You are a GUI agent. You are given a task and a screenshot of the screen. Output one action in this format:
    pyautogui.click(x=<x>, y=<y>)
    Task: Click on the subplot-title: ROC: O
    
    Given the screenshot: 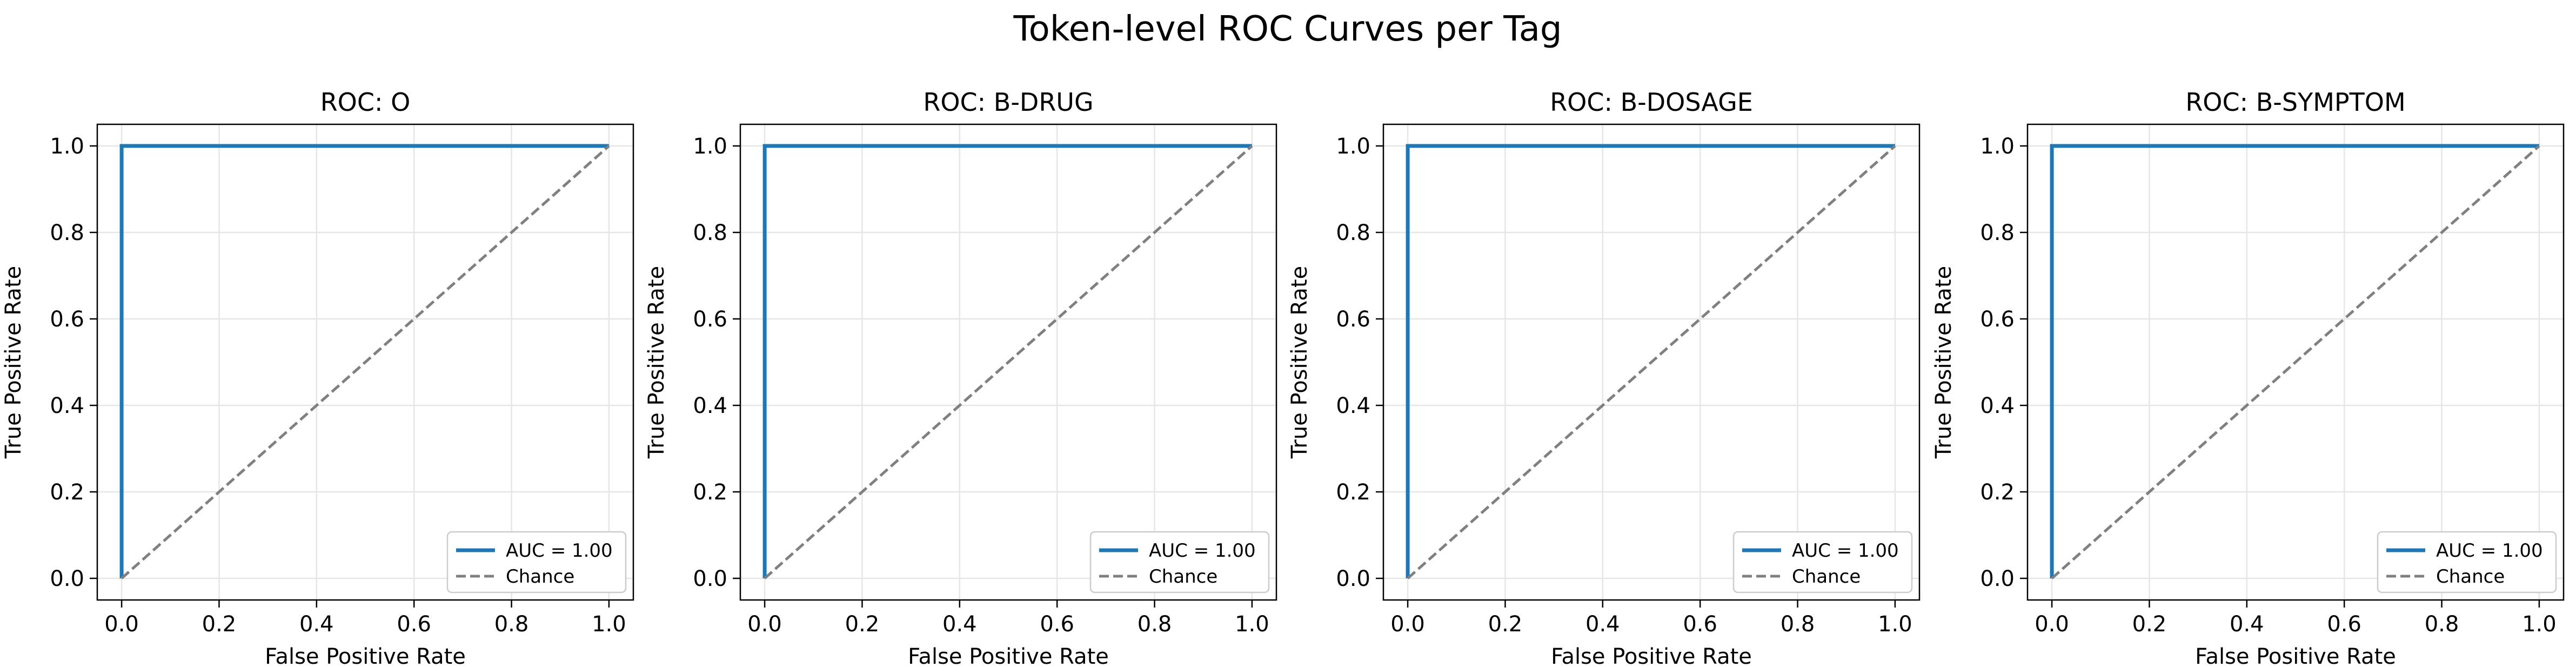 What is the action you would take?
    pyautogui.click(x=365, y=102)
    